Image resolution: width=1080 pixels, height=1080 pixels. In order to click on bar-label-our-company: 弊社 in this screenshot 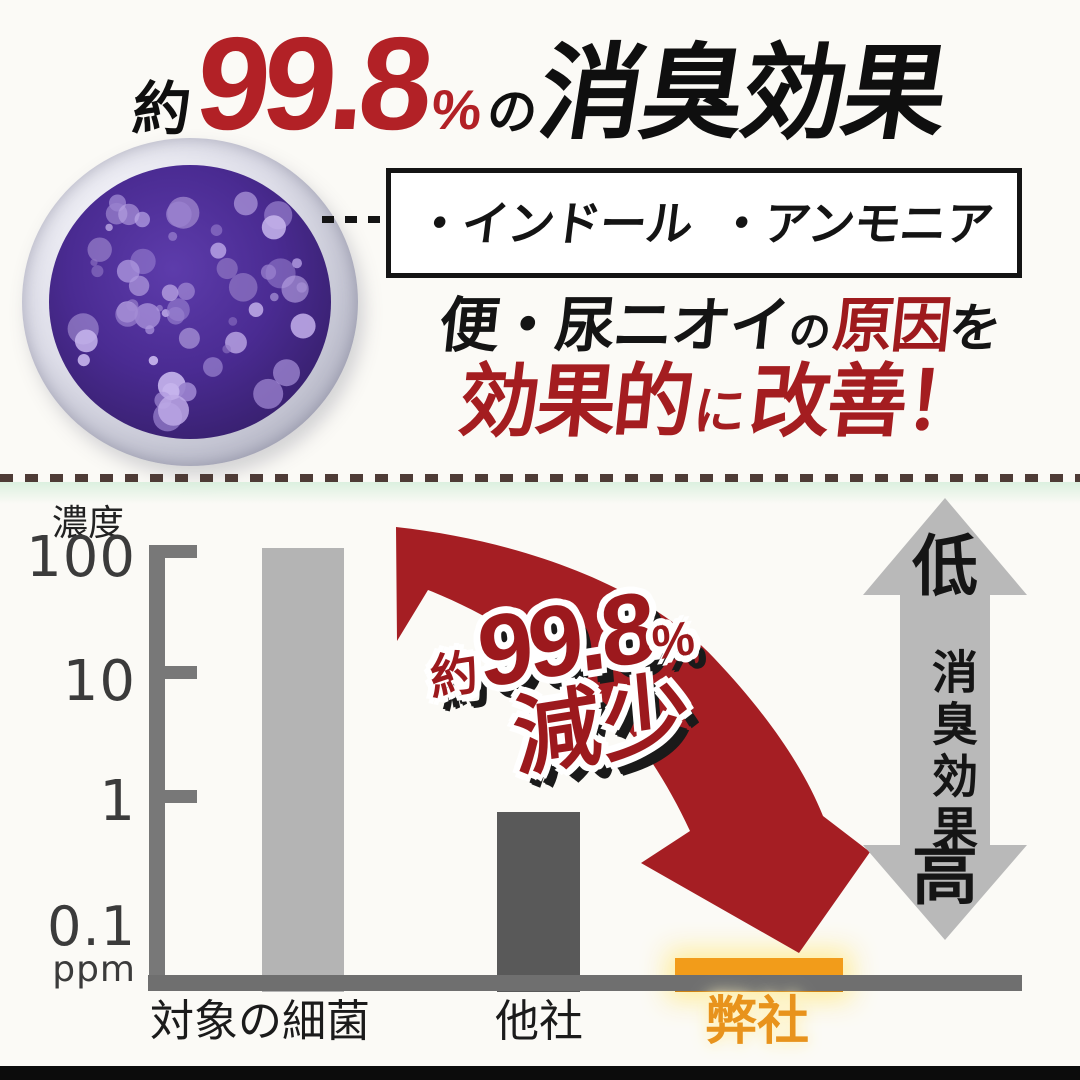, I will do `click(756, 1022)`.